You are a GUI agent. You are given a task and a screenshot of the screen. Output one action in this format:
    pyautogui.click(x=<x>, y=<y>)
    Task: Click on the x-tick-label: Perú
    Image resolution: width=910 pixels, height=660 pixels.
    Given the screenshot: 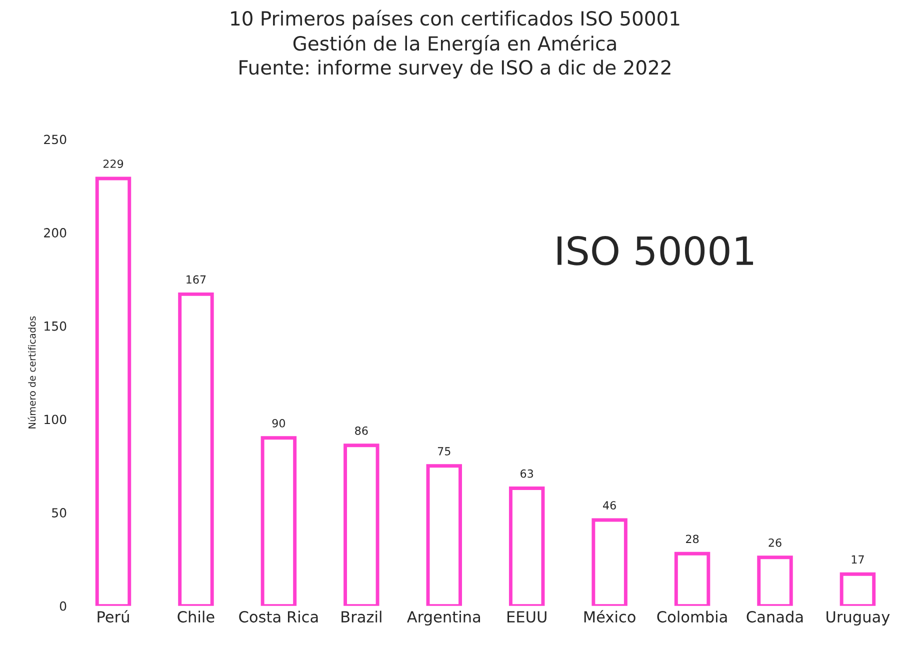 What is the action you would take?
    pyautogui.click(x=113, y=616)
    